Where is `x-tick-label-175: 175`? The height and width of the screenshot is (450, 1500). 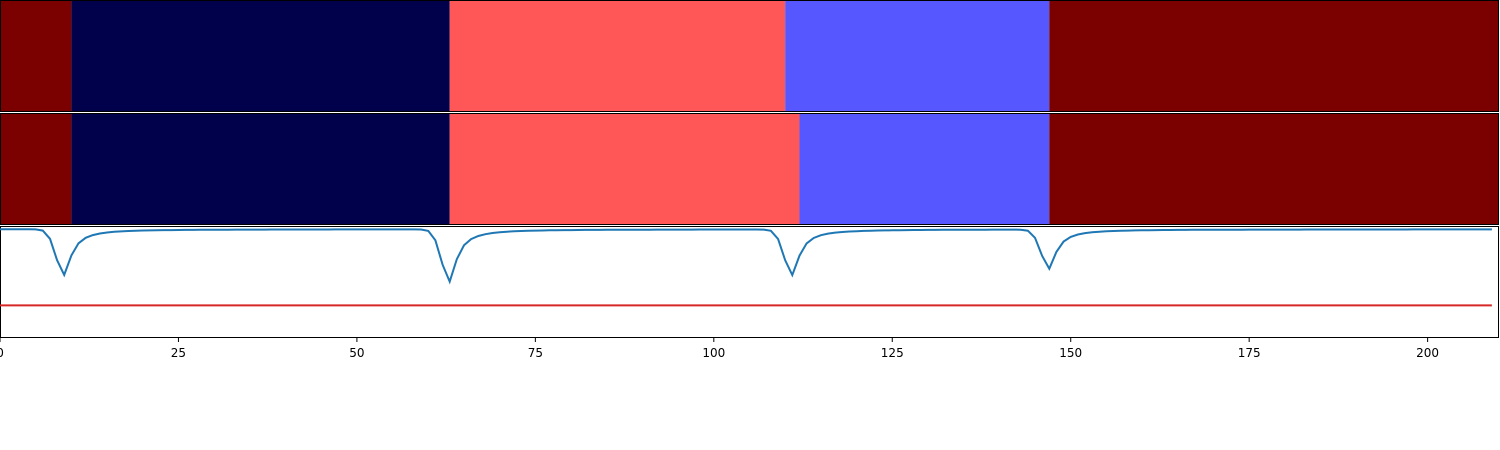
x-tick-label-175: 175 is located at coordinates (1249, 353).